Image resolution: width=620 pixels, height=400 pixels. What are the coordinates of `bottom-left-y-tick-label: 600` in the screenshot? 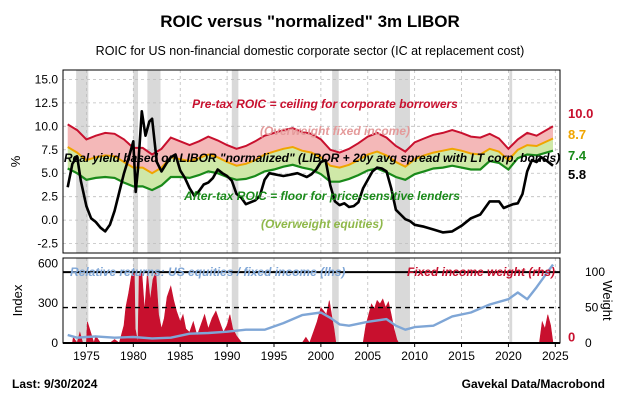 It's located at (48, 263).